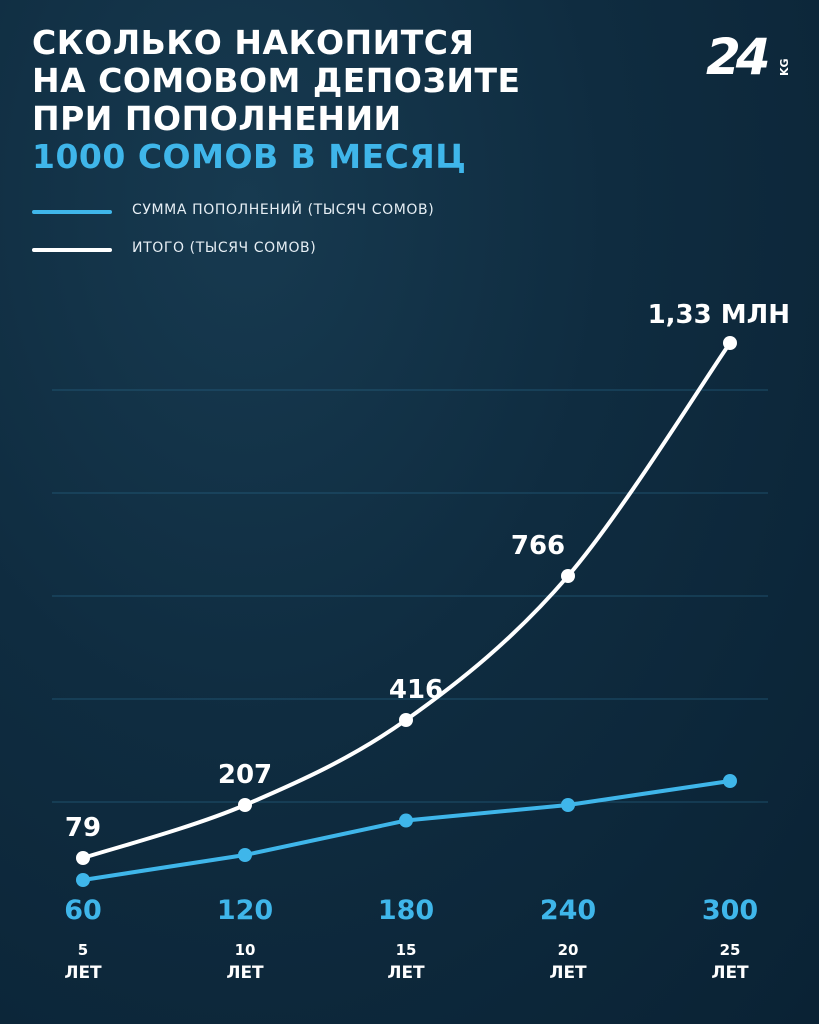  What do you see at coordinates (245, 775) in the screenshot?
I see `data-label-total-2: 207` at bounding box center [245, 775].